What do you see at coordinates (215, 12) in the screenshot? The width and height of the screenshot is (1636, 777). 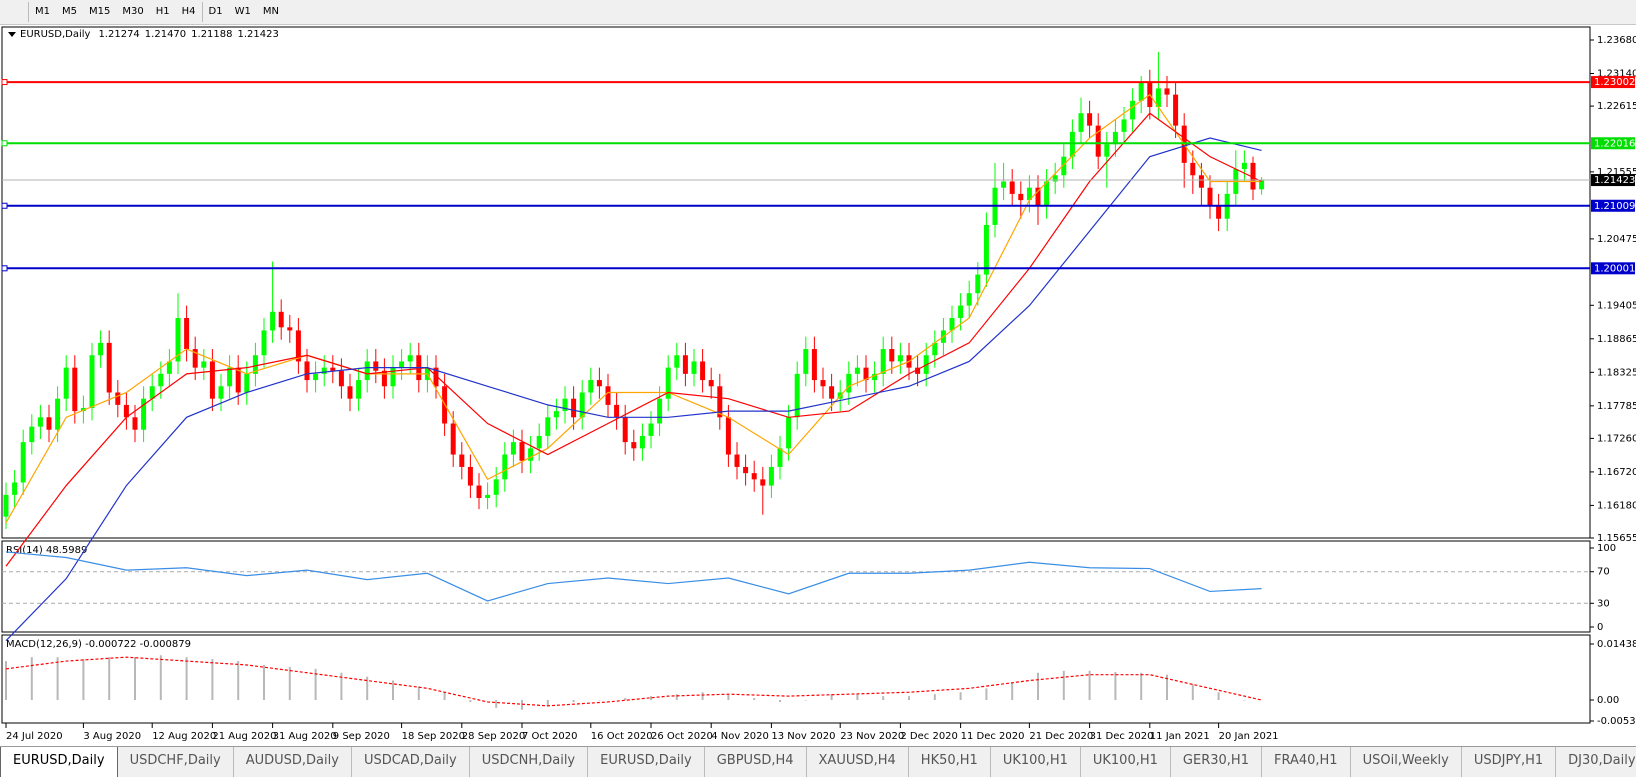 I see `timeframe-button: D1` at bounding box center [215, 12].